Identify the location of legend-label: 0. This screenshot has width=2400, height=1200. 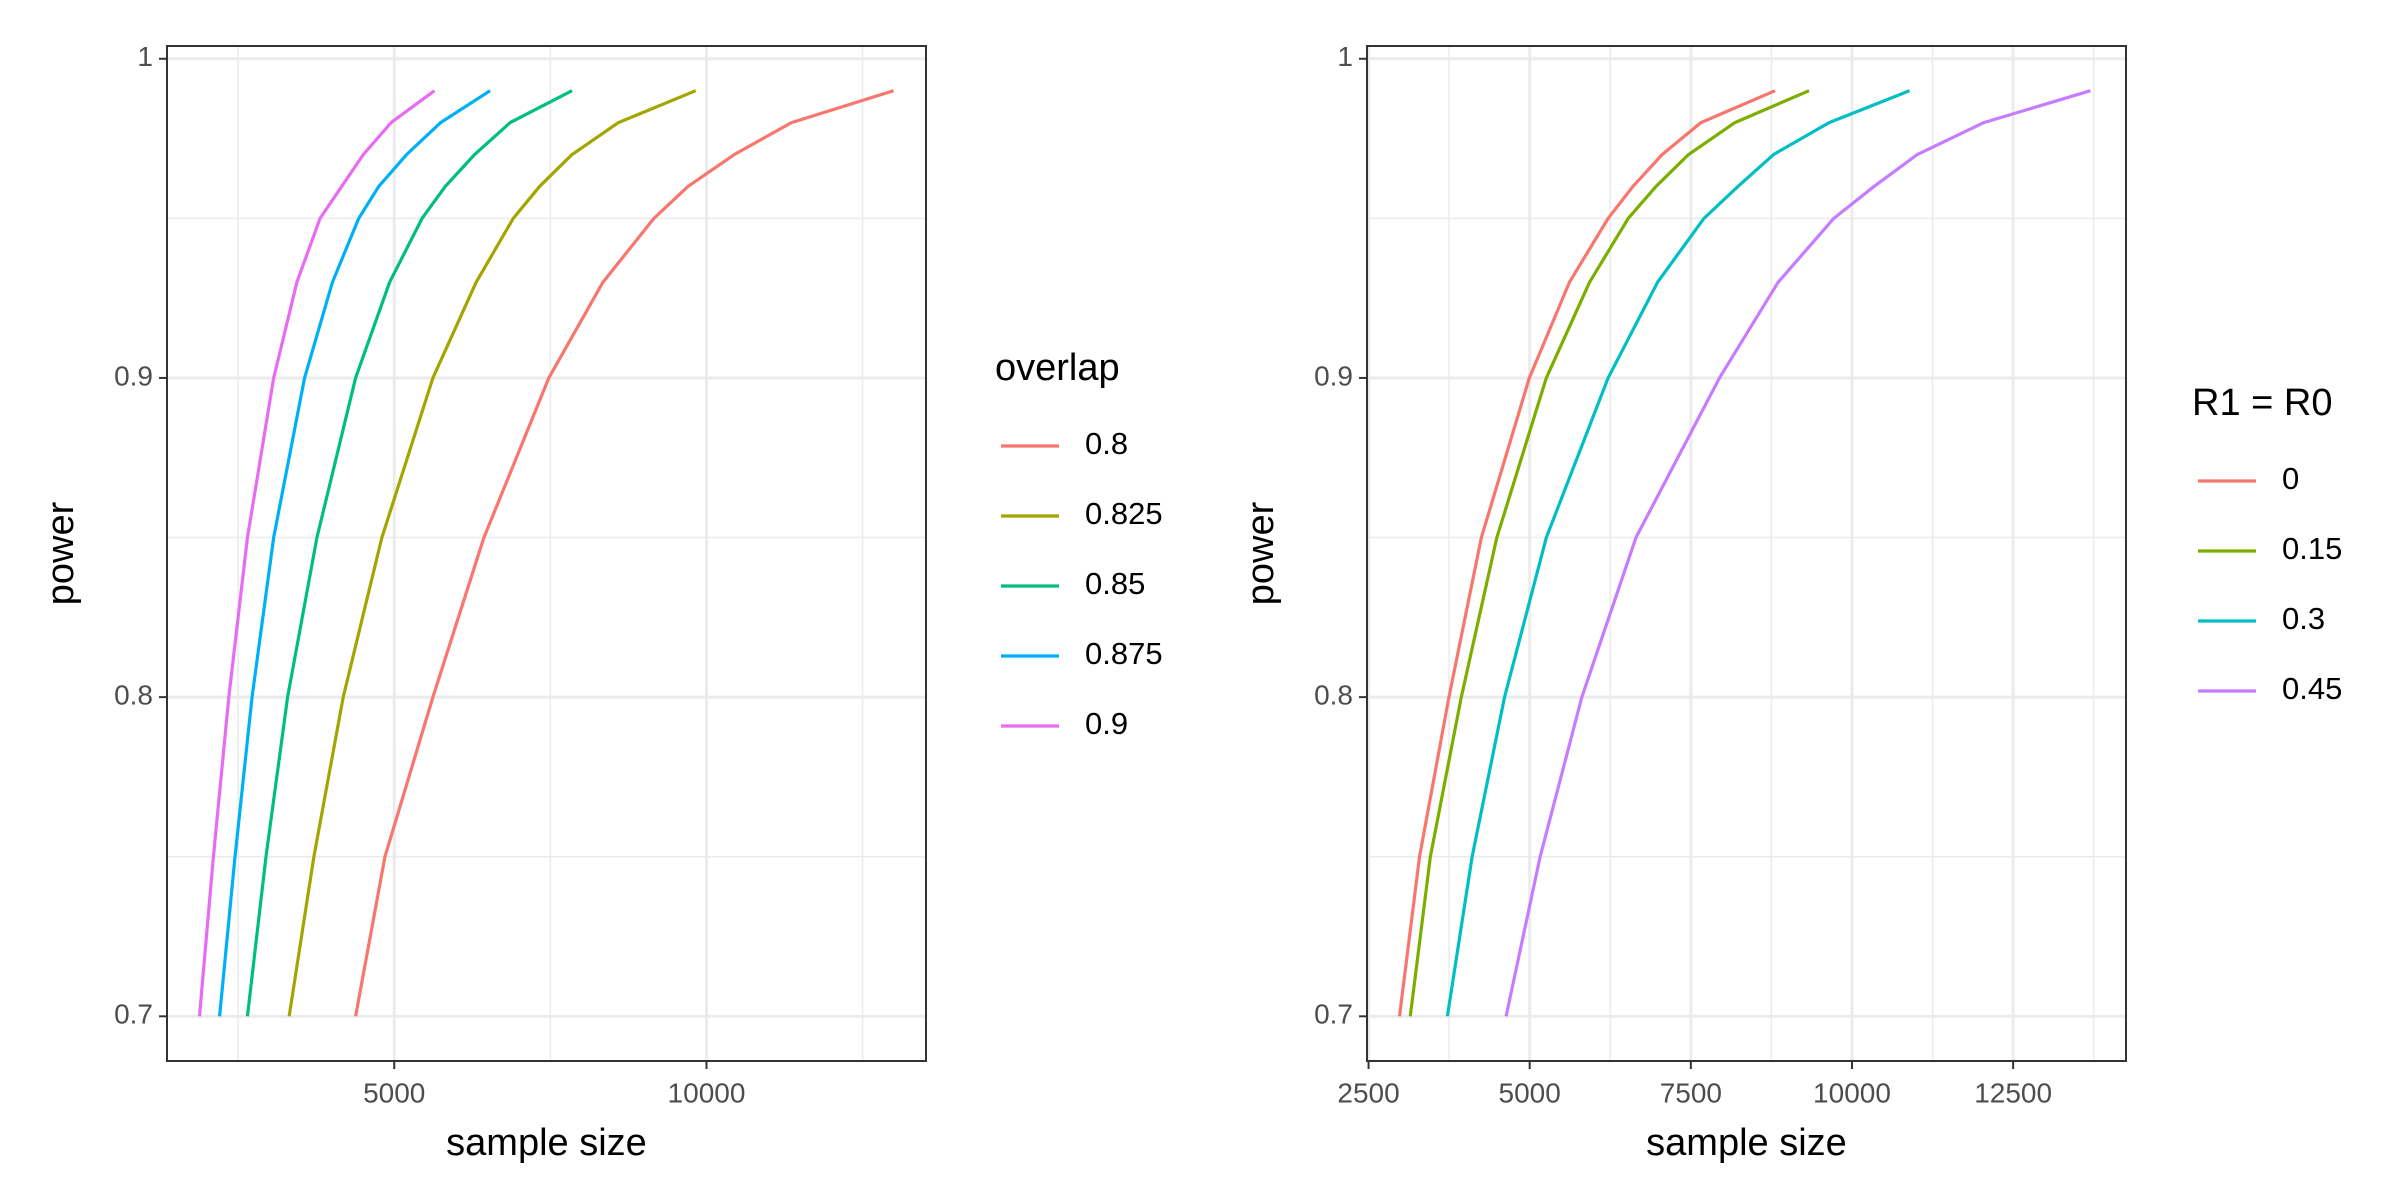
(2290, 478).